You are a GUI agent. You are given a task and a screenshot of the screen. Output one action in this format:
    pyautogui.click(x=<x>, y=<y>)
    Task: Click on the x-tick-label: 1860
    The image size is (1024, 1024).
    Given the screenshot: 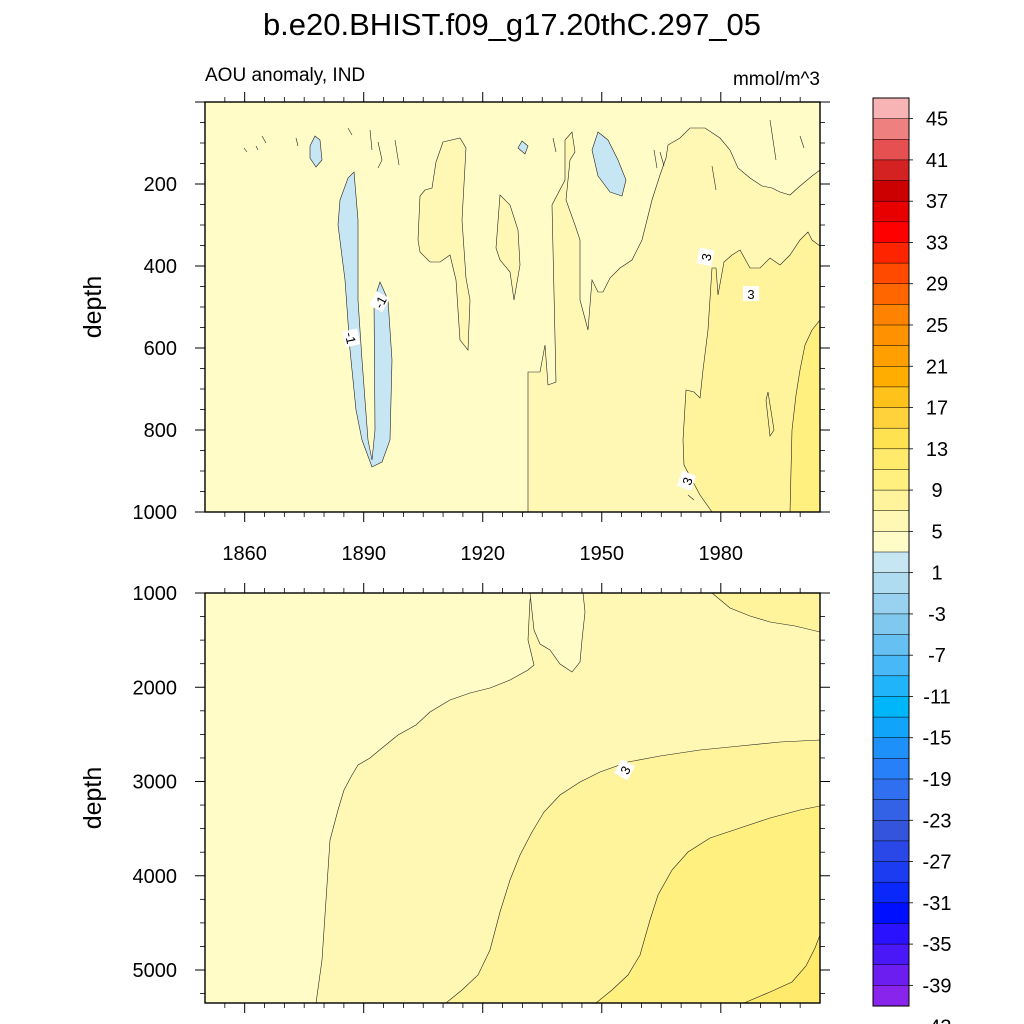 What is the action you would take?
    pyautogui.click(x=244, y=554)
    